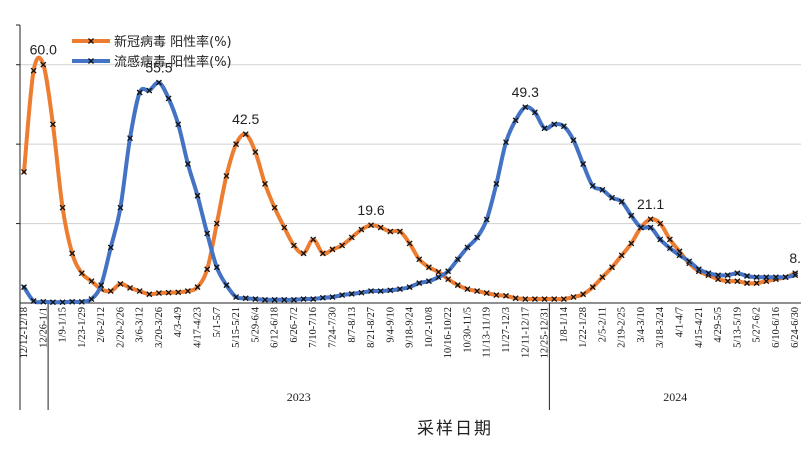  I want to click on x-tick-label: 10/16-10/22, so click(448, 332).